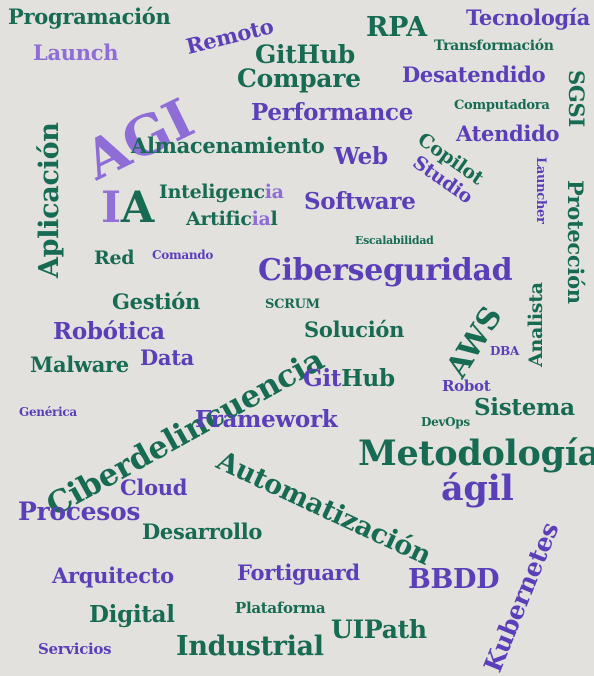 This screenshot has width=594, height=676. I want to click on word-web: Web, so click(361, 156).